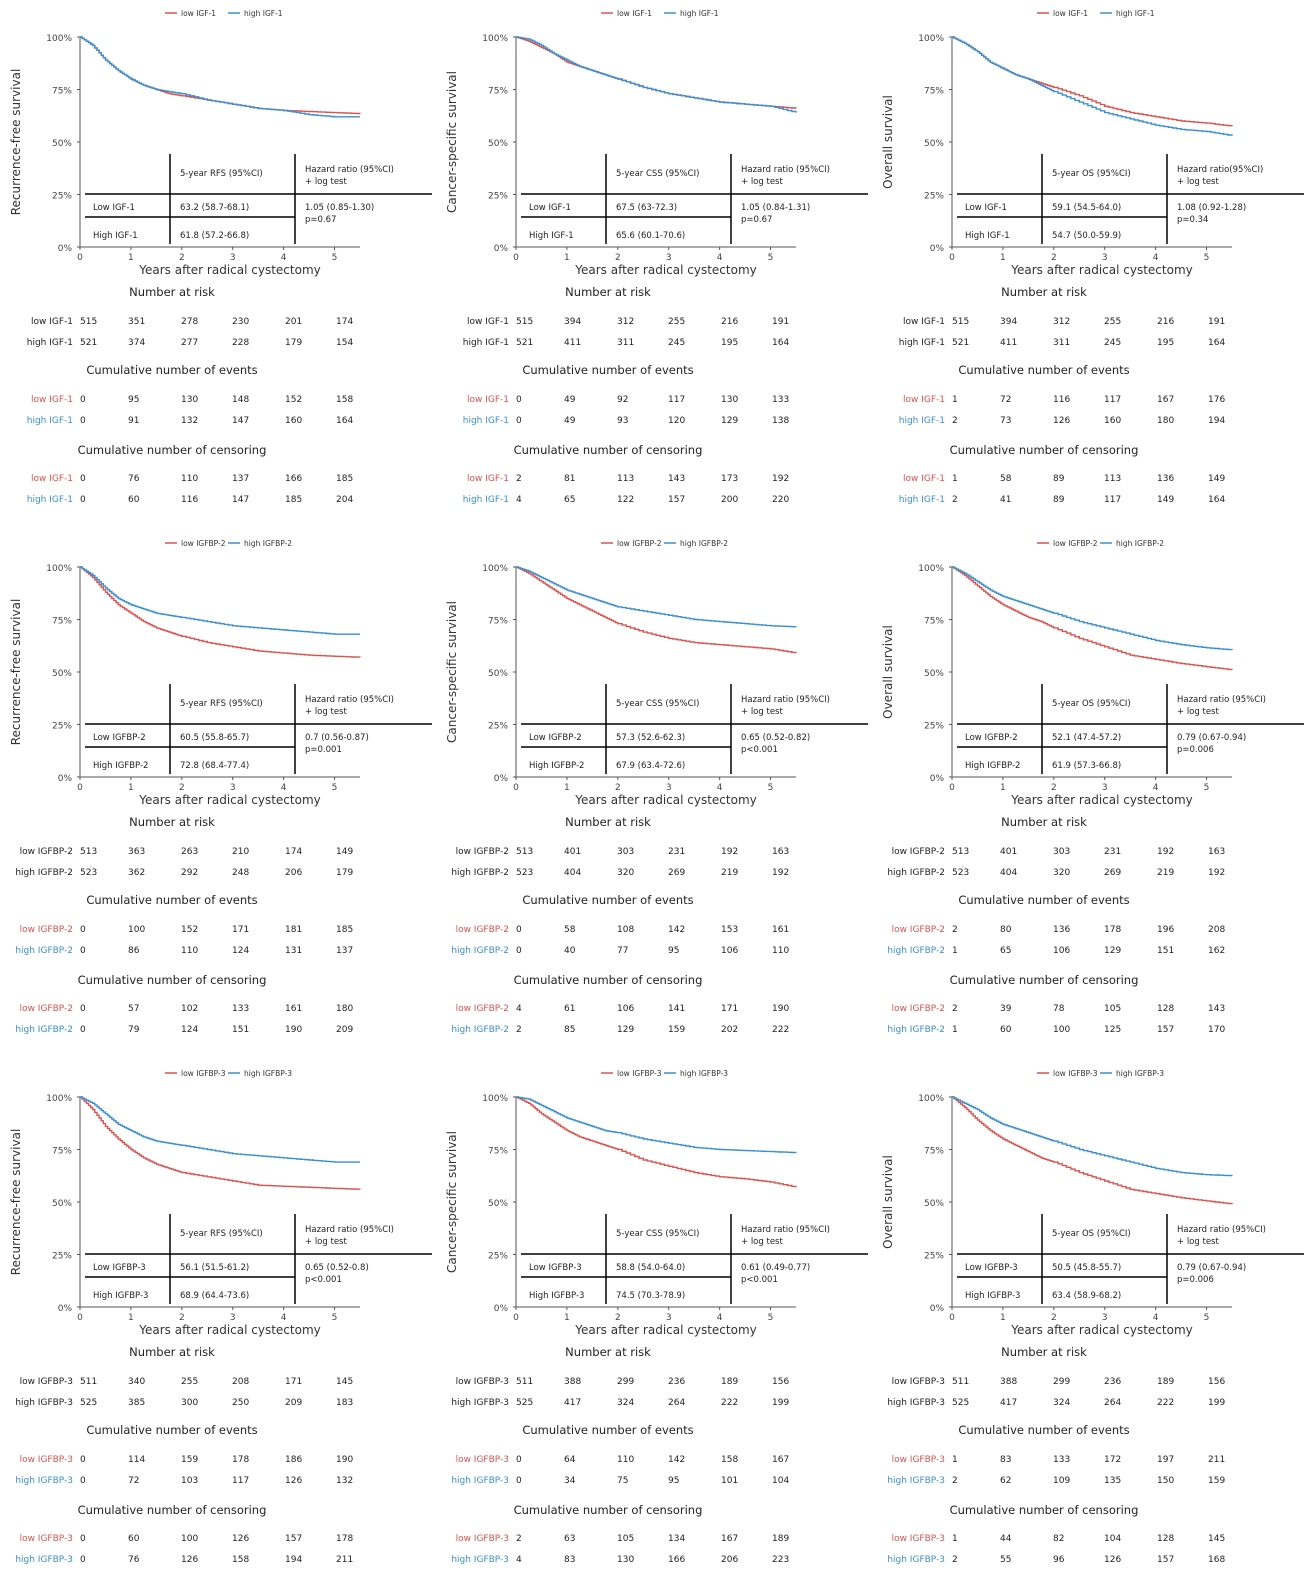 The height and width of the screenshot is (1586, 1308). I want to click on censoring-cell: 157, so click(293, 1539).